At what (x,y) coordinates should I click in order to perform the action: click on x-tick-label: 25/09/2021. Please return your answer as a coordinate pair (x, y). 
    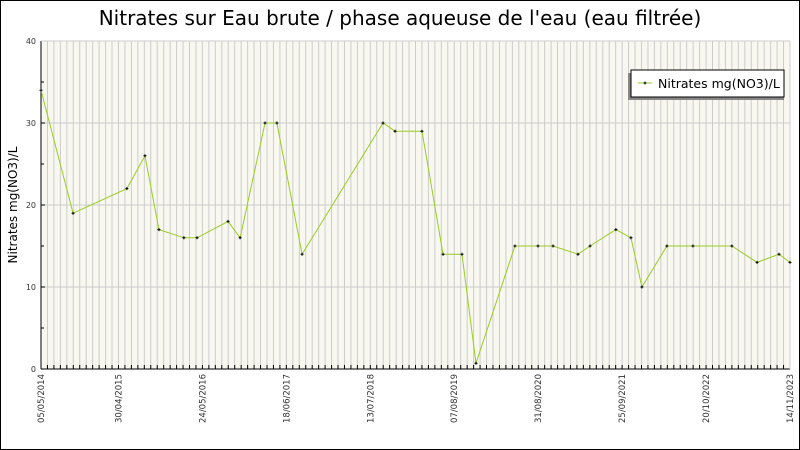
    Looking at the image, I should click on (623, 398).